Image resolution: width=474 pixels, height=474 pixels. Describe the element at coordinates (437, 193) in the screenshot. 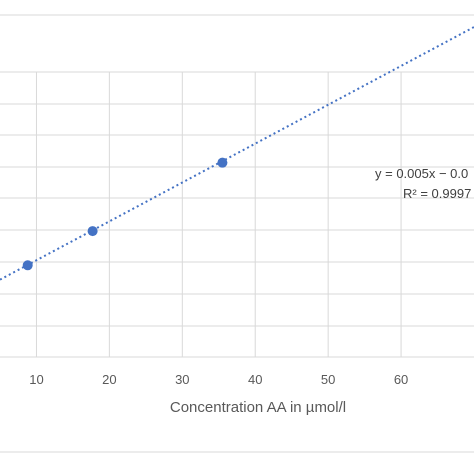

I see `trendline-r-squared: R² = 0.9997` at that location.